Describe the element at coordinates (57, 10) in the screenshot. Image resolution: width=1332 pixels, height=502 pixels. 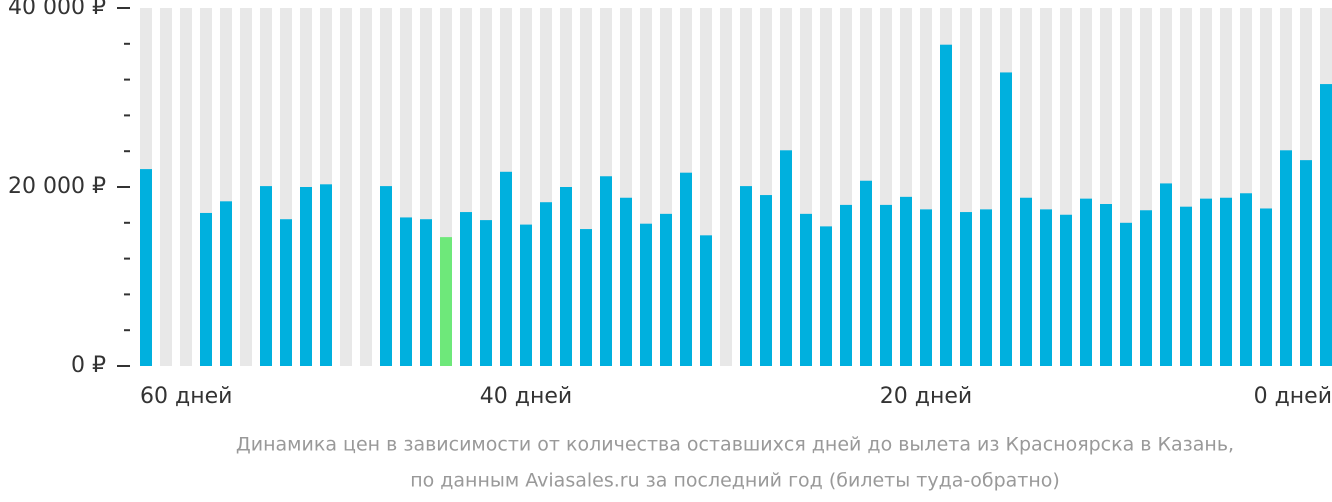
I see `y-tick-label: 40 000 ₽` at that location.